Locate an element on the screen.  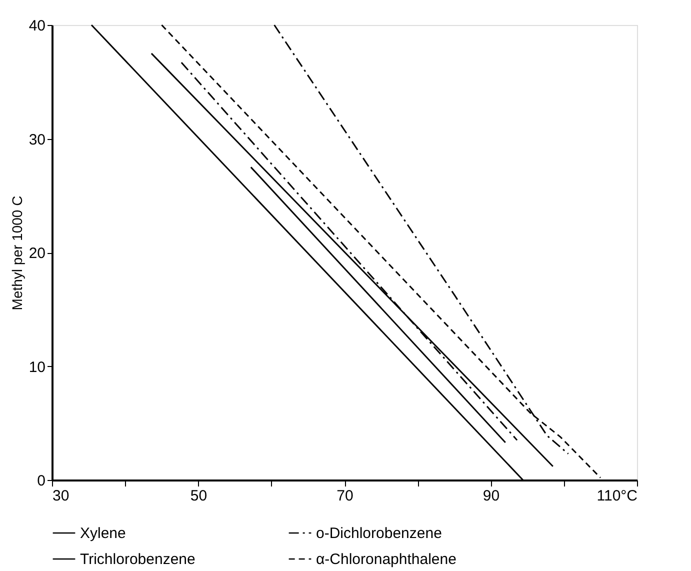
legend-label: o-Dichlorobenzene is located at coordinates (379, 533).